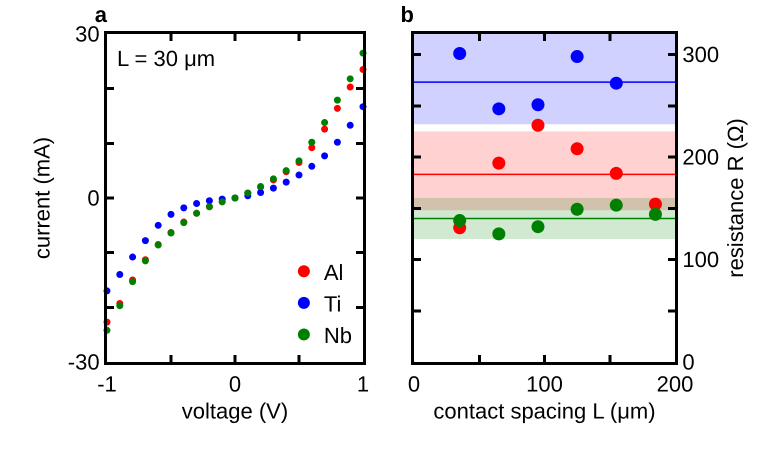  What do you see at coordinates (84, 362) in the screenshot?
I see `y-tick-label: -30` at bounding box center [84, 362].